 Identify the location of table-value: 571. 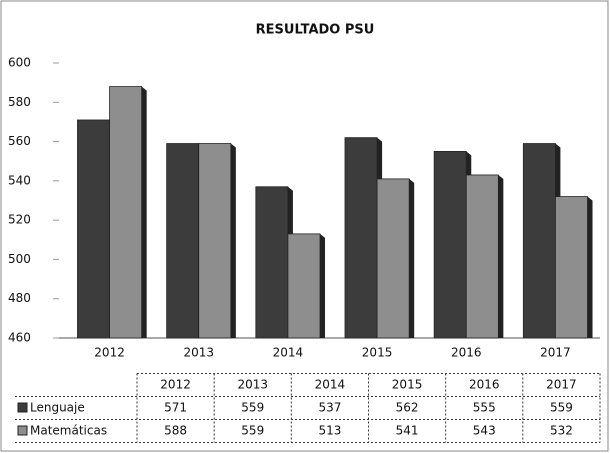
(175, 408).